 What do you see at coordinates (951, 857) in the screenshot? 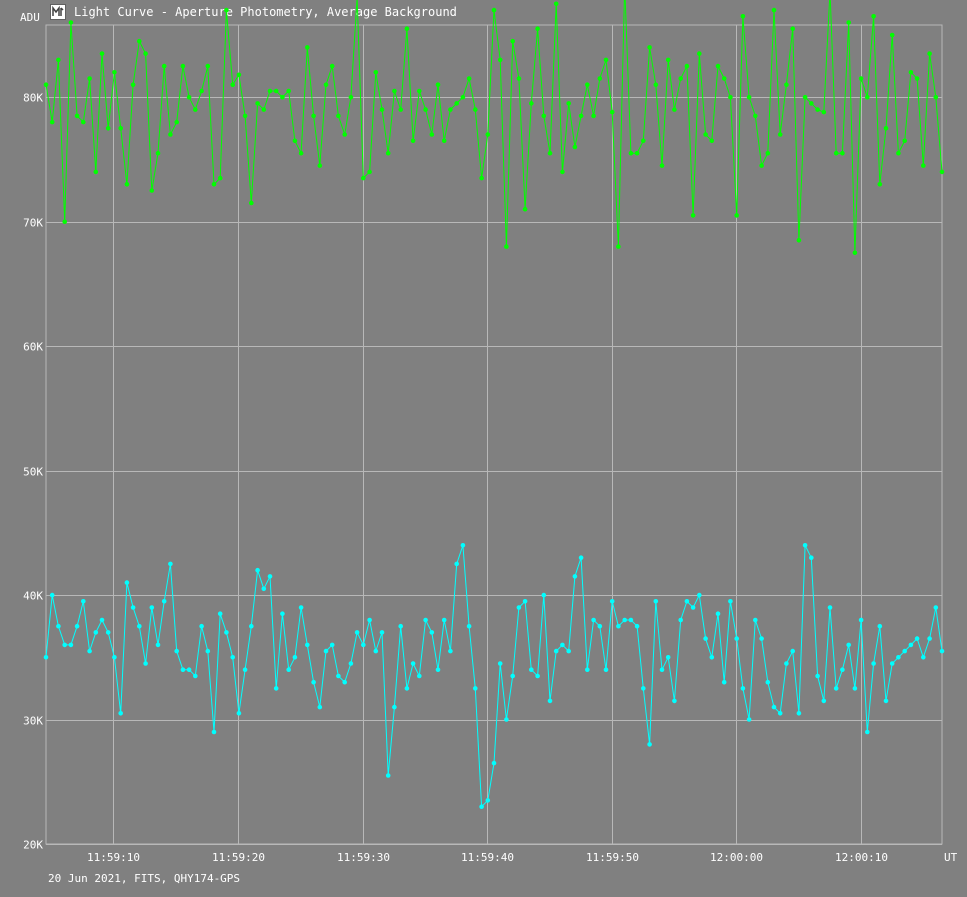
I see `x-axis-unit-label: UT` at bounding box center [951, 857].